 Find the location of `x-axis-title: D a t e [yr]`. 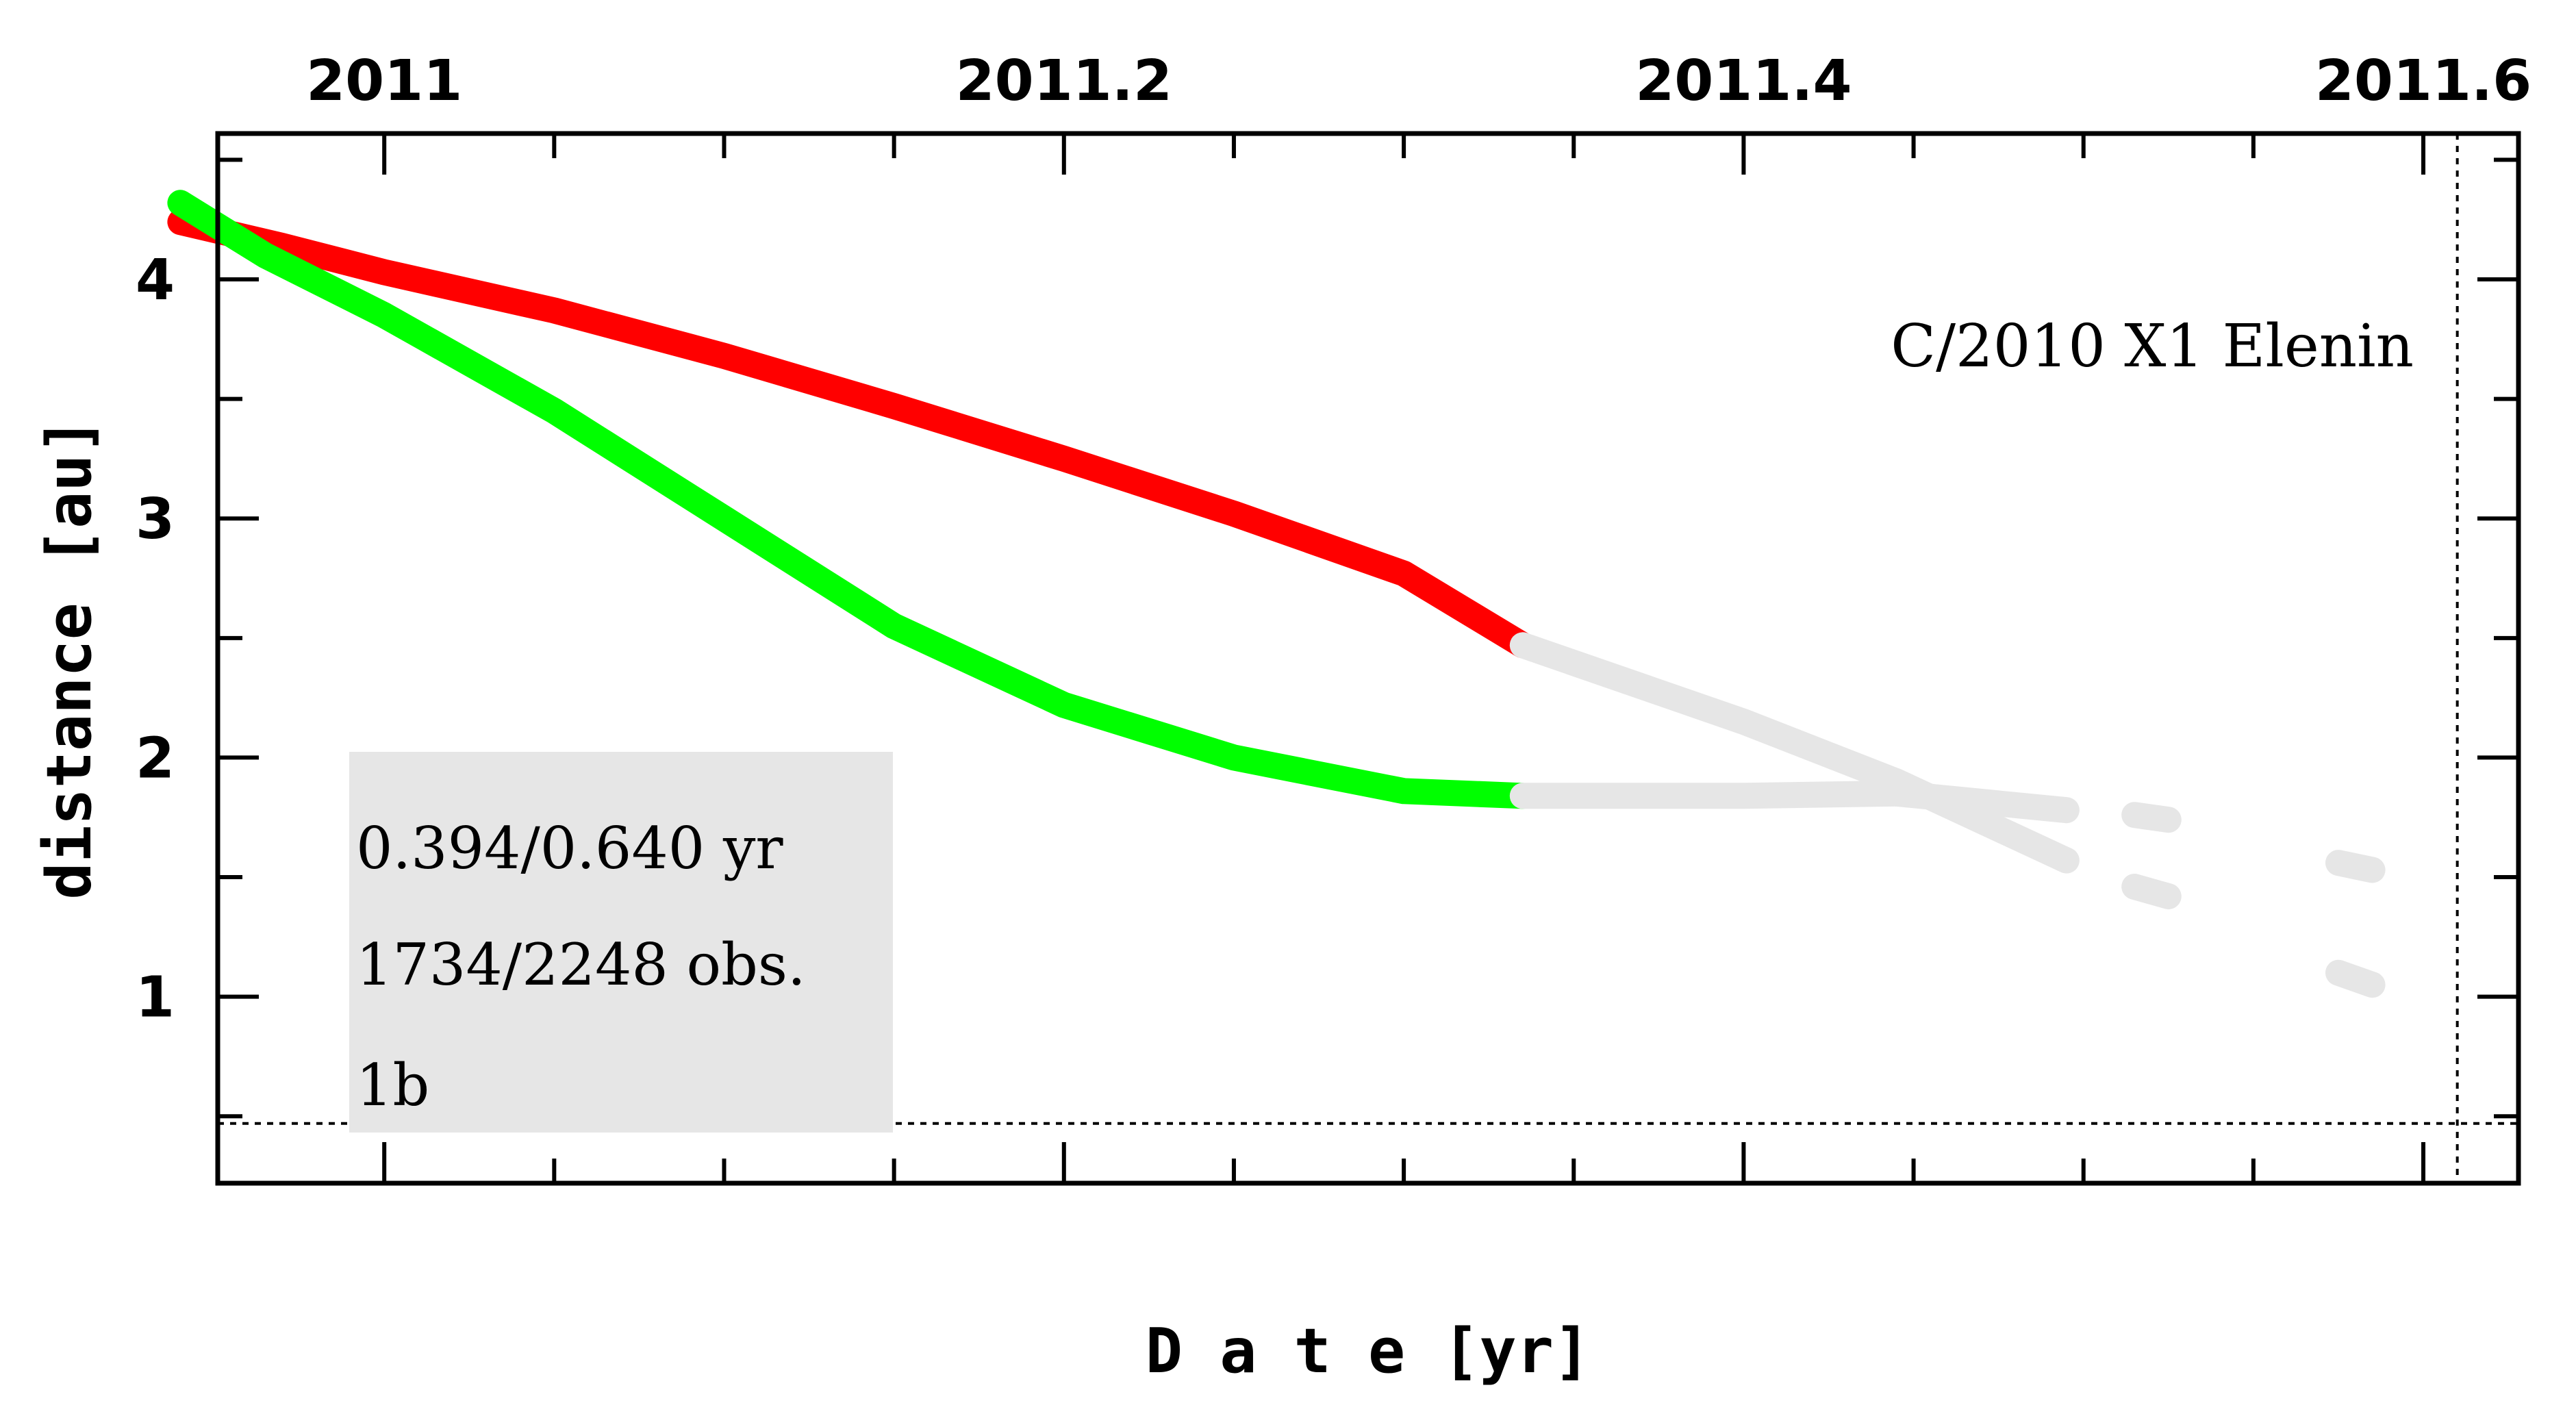

x-axis-title: D a t e [yr] is located at coordinates (1368, 1351).